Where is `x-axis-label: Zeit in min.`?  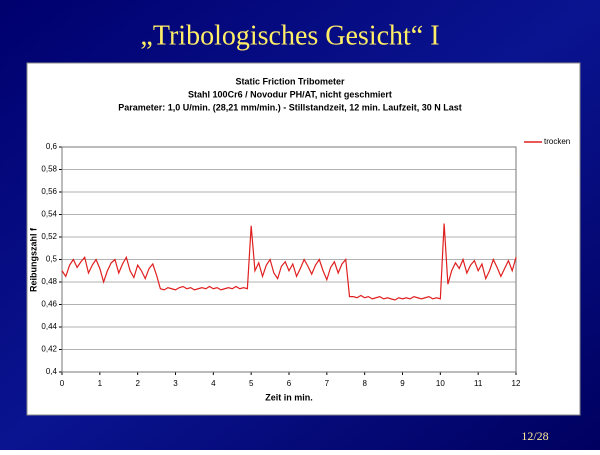
x-axis-label: Zeit in min. is located at coordinates (289, 397).